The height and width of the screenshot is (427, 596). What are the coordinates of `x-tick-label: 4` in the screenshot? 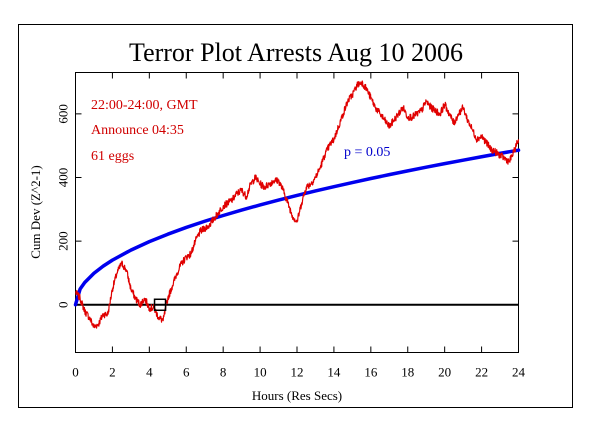 It's located at (149, 372).